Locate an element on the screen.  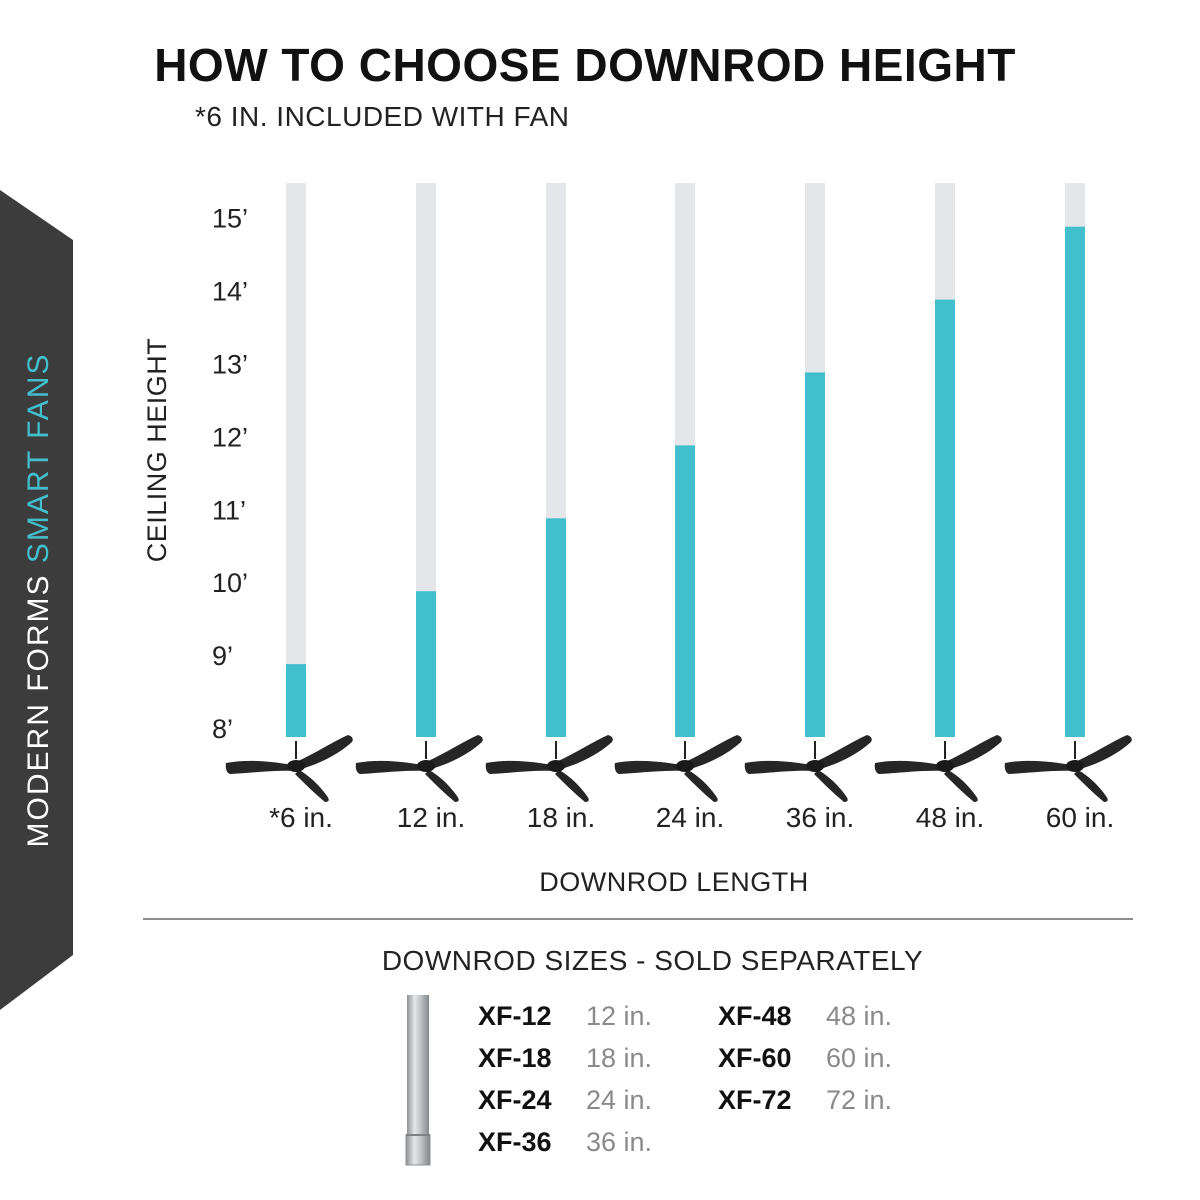
downrod-size-row: XF-36 36 in. is located at coordinates (598, 1142).